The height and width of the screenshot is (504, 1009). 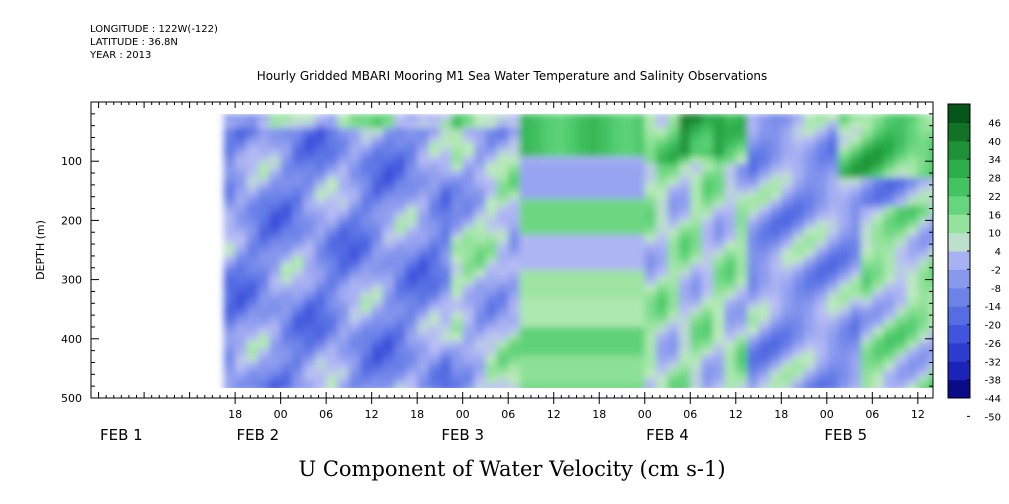 I want to click on colorbar-swatch, so click(x=959, y=205).